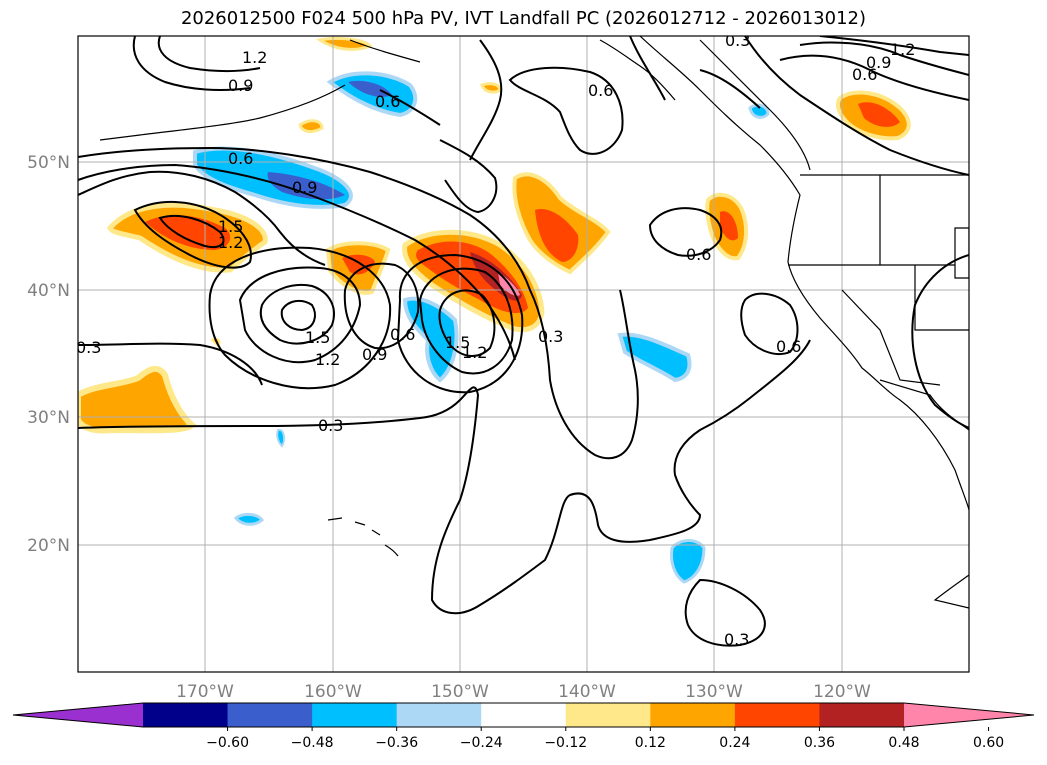 The image size is (1047, 765). I want to click on colorbar-outline, so click(523, 715).